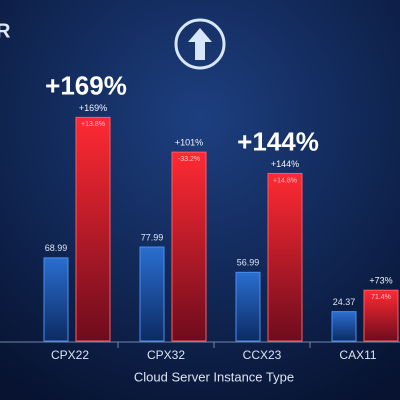 The width and height of the screenshot is (400, 400). I want to click on value-label: 56.99, so click(248, 263).